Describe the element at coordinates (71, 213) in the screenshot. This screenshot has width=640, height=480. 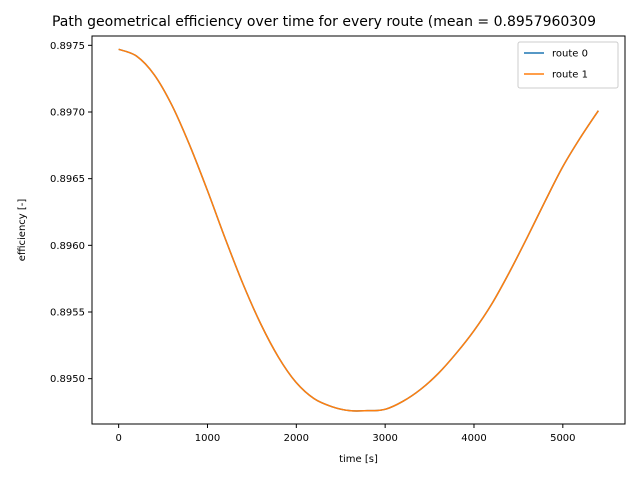
I see `y-axis-ticks: 0.8950 0.8955 0.8960 0.8965 0.8970 0.8975` at that location.